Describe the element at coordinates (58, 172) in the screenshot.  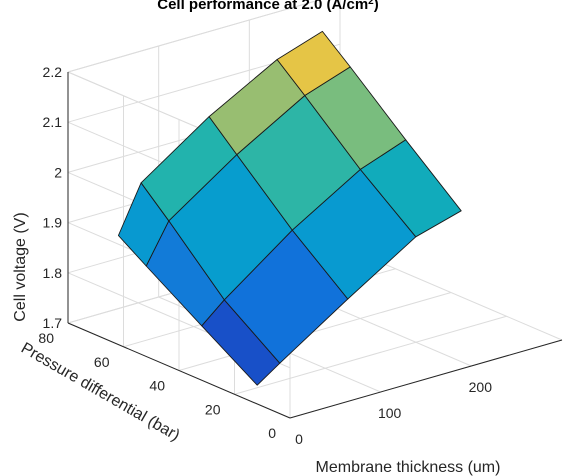
I see `z-tick-label: 2` at that location.